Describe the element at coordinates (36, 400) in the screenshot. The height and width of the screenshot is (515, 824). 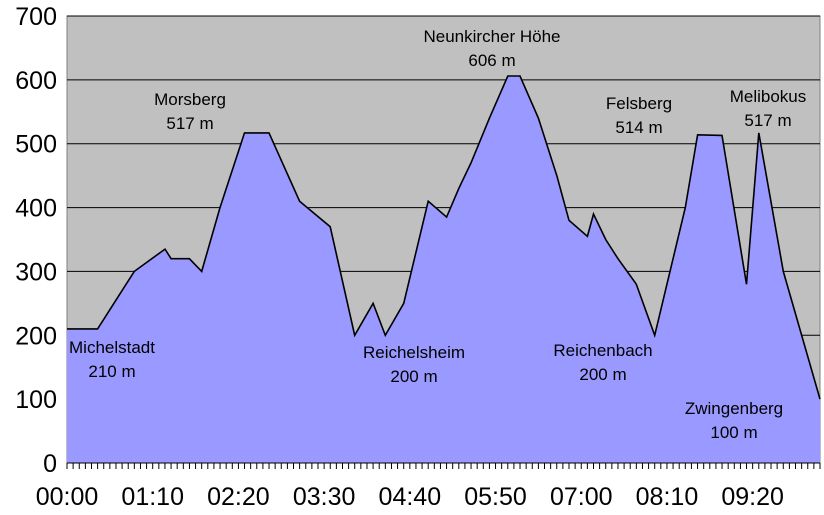
I see `y-tick-label: 100` at that location.